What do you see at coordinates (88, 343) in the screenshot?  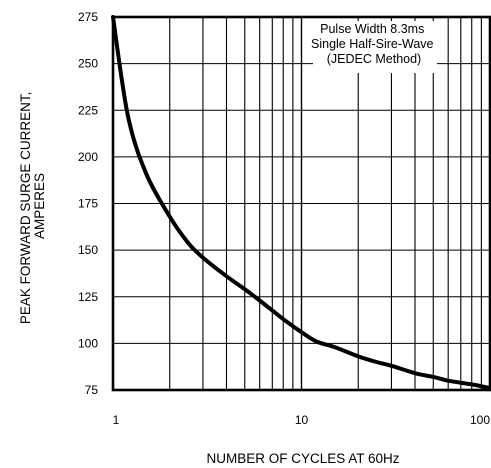 I see `y-tick-label: 100` at bounding box center [88, 343].